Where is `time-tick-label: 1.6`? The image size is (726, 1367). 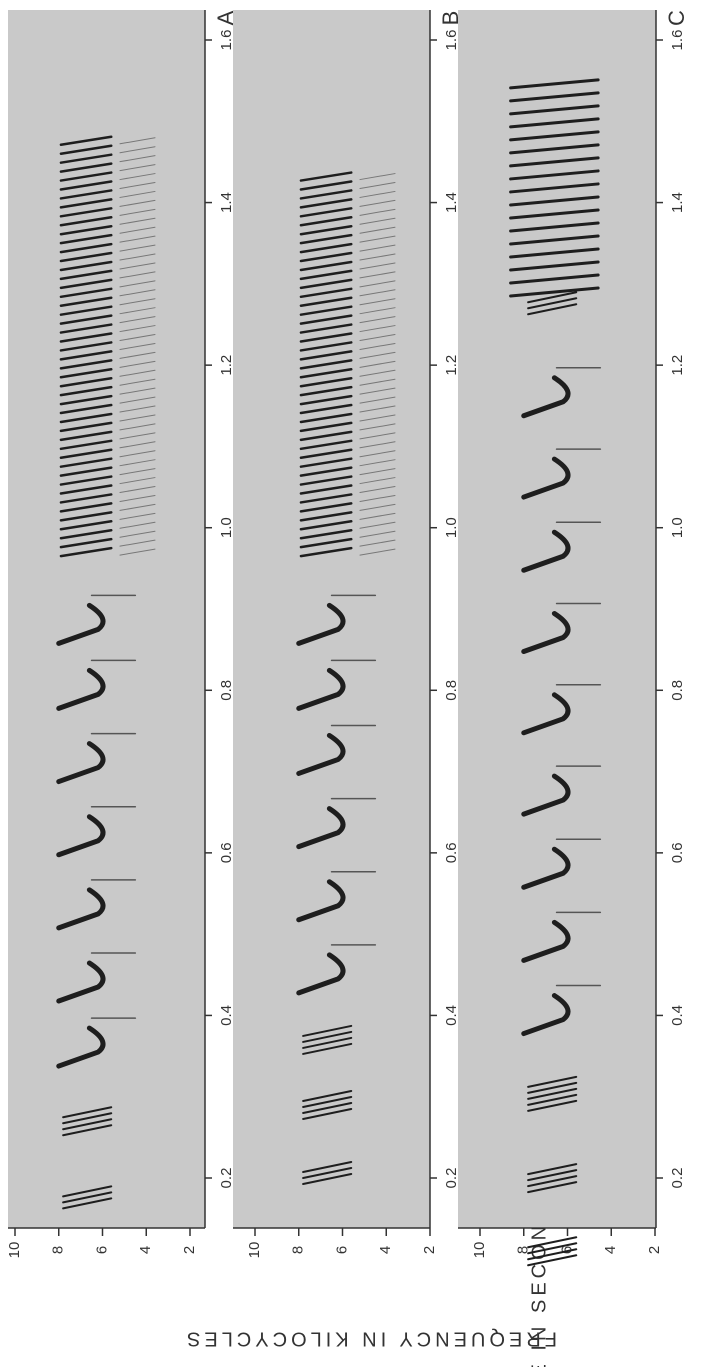 time-tick-label: 1.6 is located at coordinates (226, 40).